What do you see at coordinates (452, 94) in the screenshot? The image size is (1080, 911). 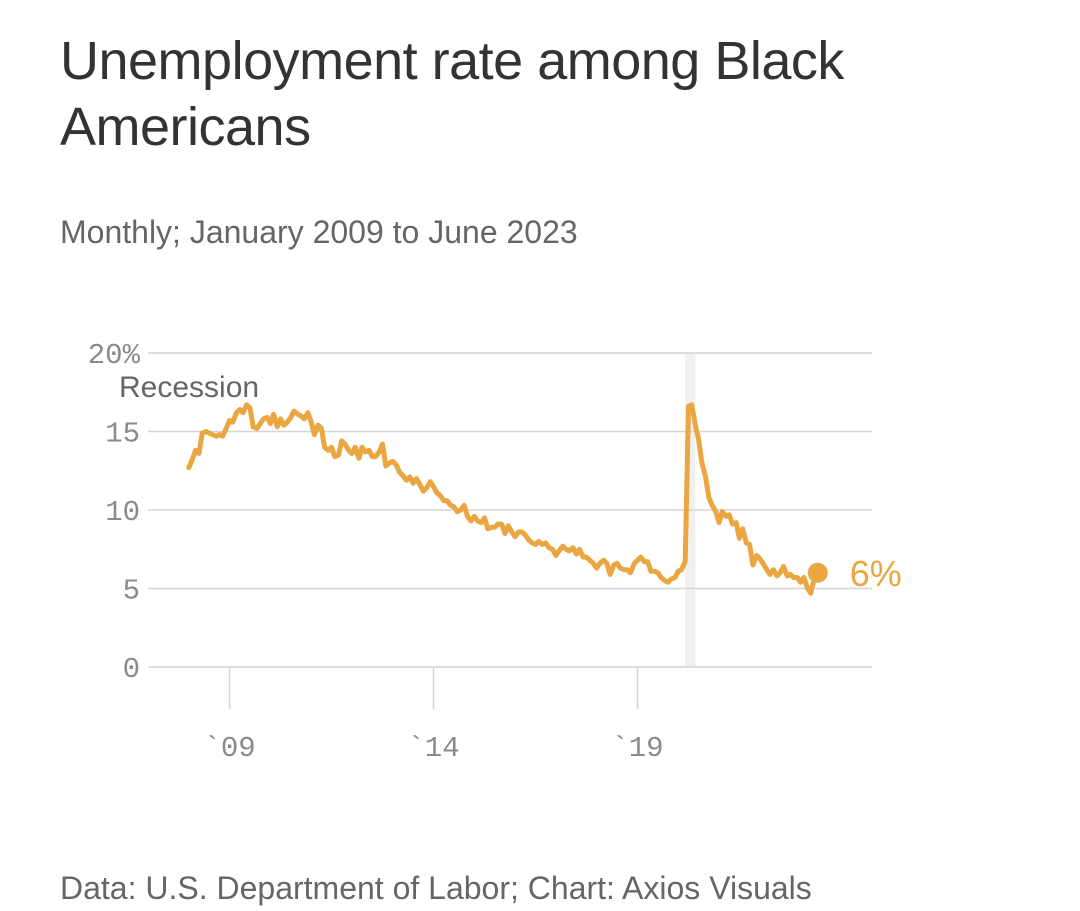 I see `chart-title: Unemployment rate among Black Americans` at bounding box center [452, 94].